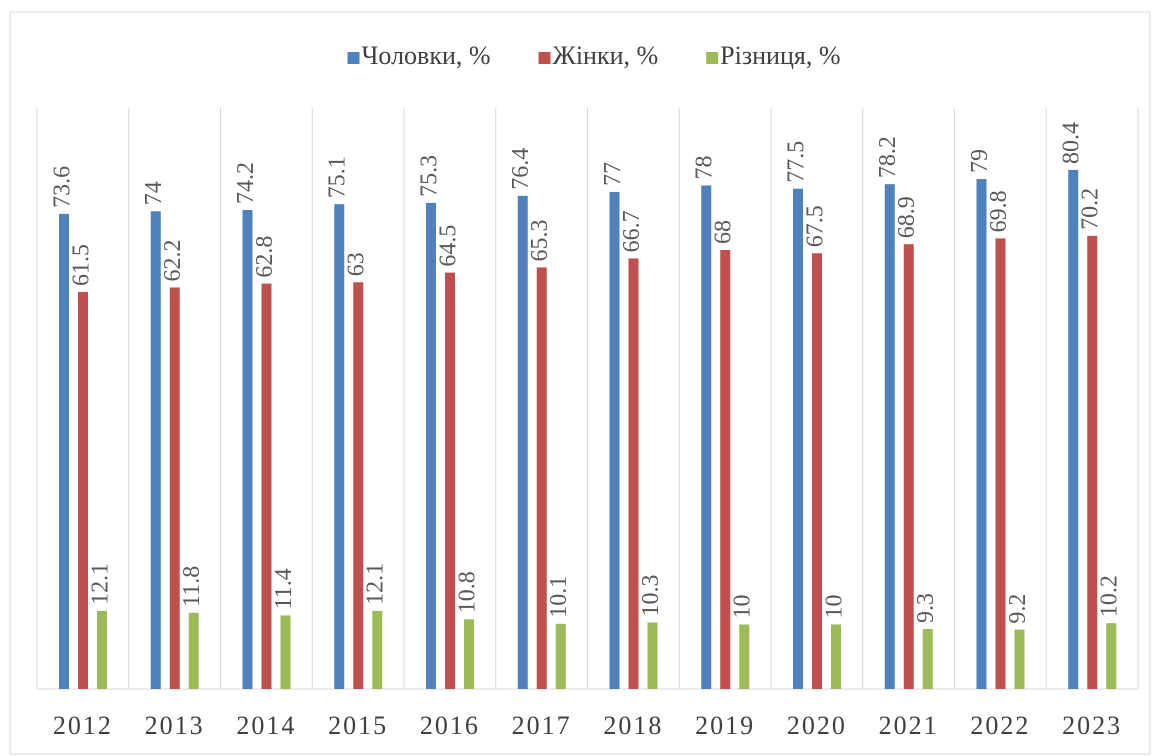  What do you see at coordinates (633, 725) in the screenshot?
I see `x-tick-label: 2018` at bounding box center [633, 725].